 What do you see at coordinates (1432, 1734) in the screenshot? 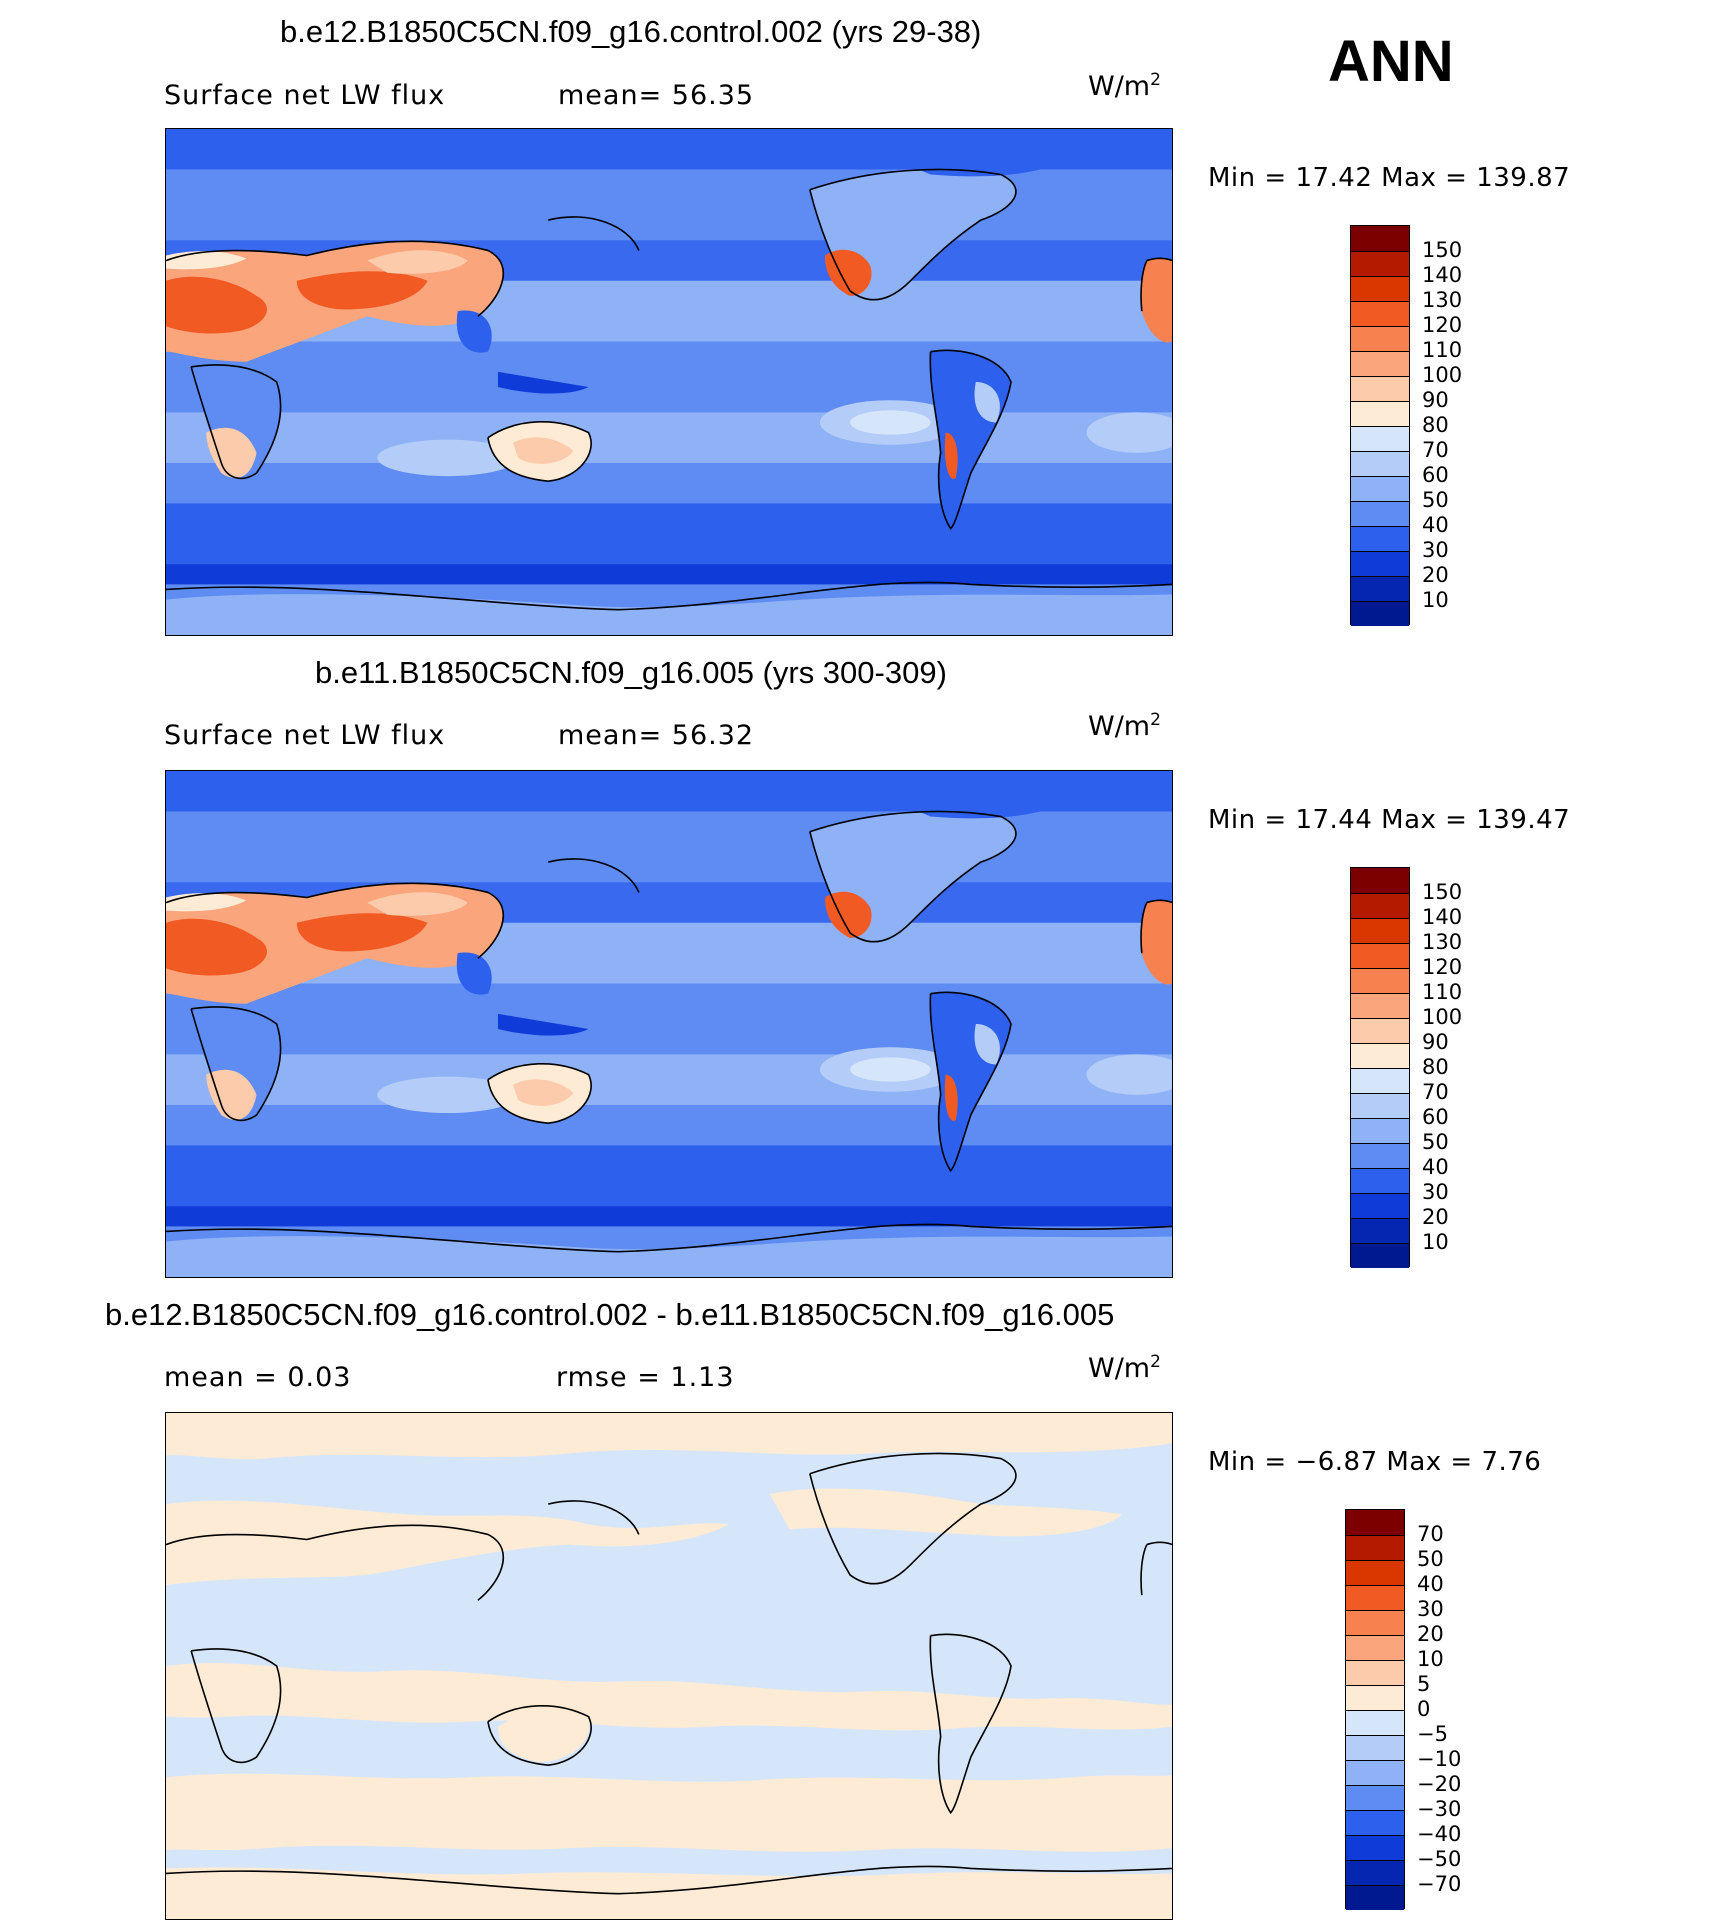
I see `colorbar-tick-label: −5` at bounding box center [1432, 1734].